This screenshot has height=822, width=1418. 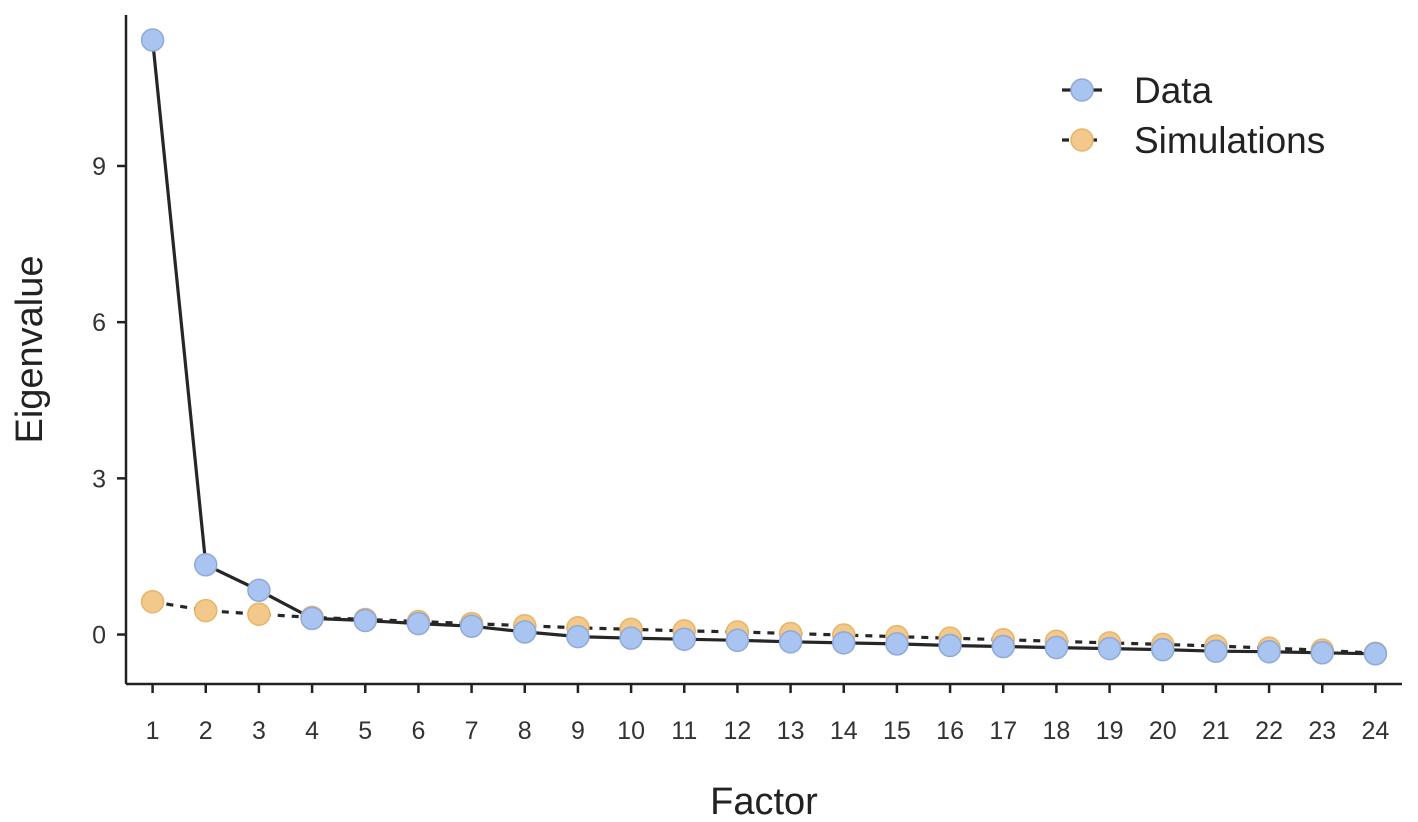 What do you see at coordinates (206, 731) in the screenshot?
I see `x-tick-label: 2` at bounding box center [206, 731].